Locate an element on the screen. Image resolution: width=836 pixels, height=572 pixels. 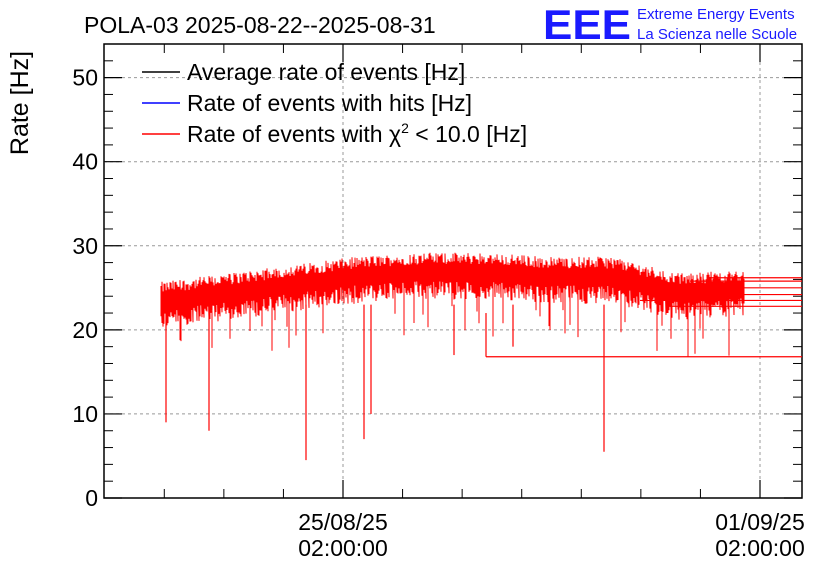
chart-title: POLA-03 2025-08-22--2025-08-31 is located at coordinates (260, 25).